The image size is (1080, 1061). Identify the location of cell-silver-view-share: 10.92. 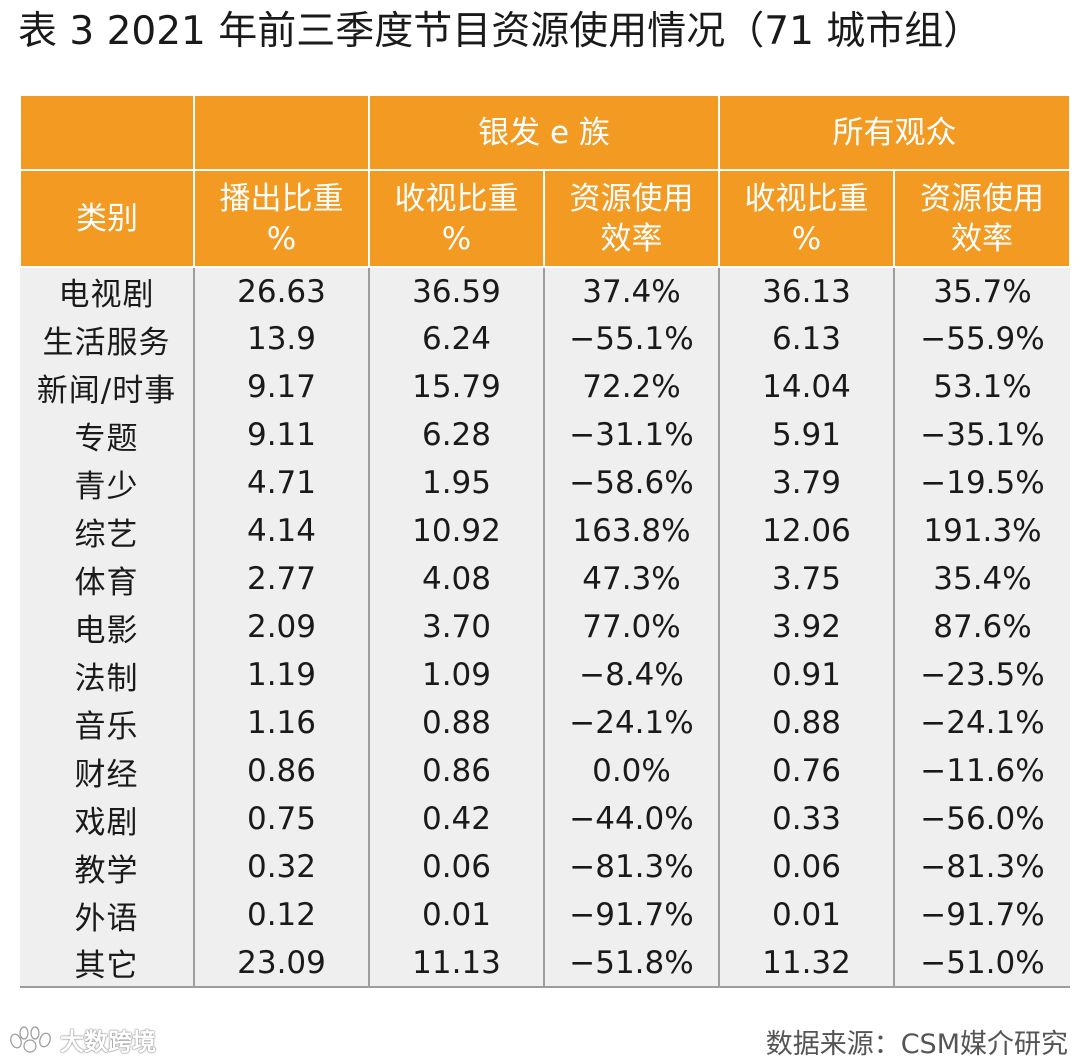
(456, 531).